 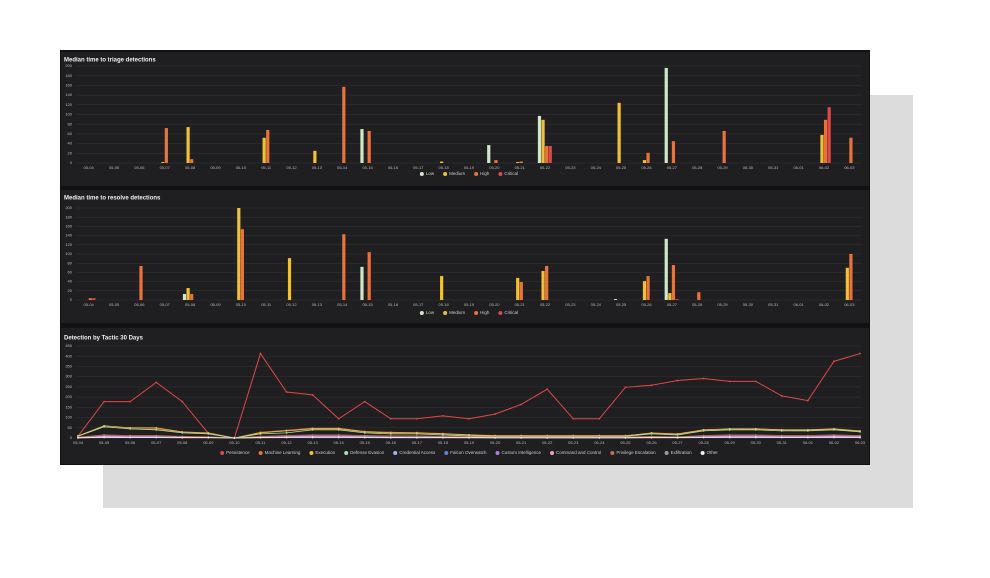 I want to click on x-tick-label: 05-24, so click(x=596, y=167).